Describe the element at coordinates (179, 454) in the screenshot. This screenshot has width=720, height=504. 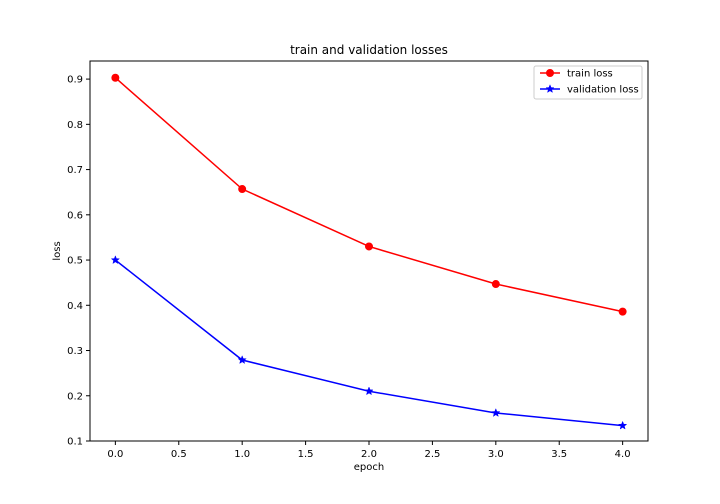
I see `x-tick-label: 0.5` at that location.